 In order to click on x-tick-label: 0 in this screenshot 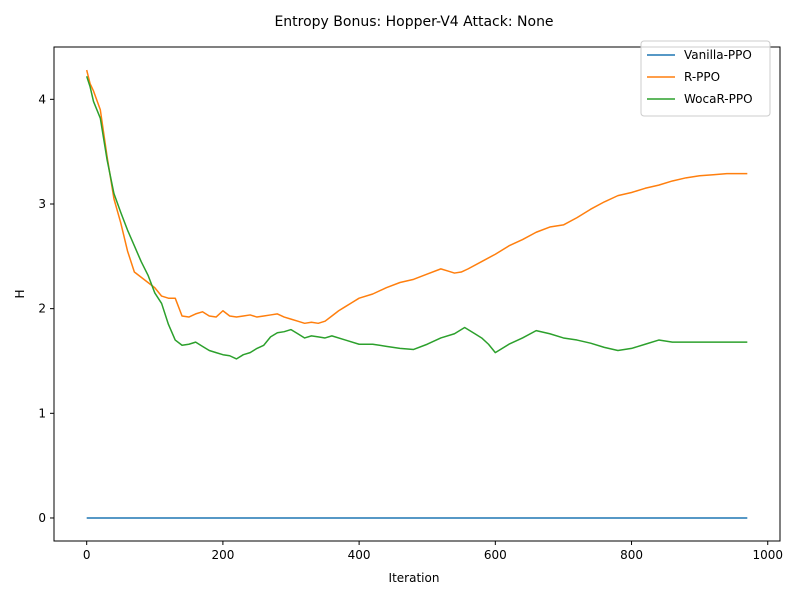, I will do `click(87, 555)`.